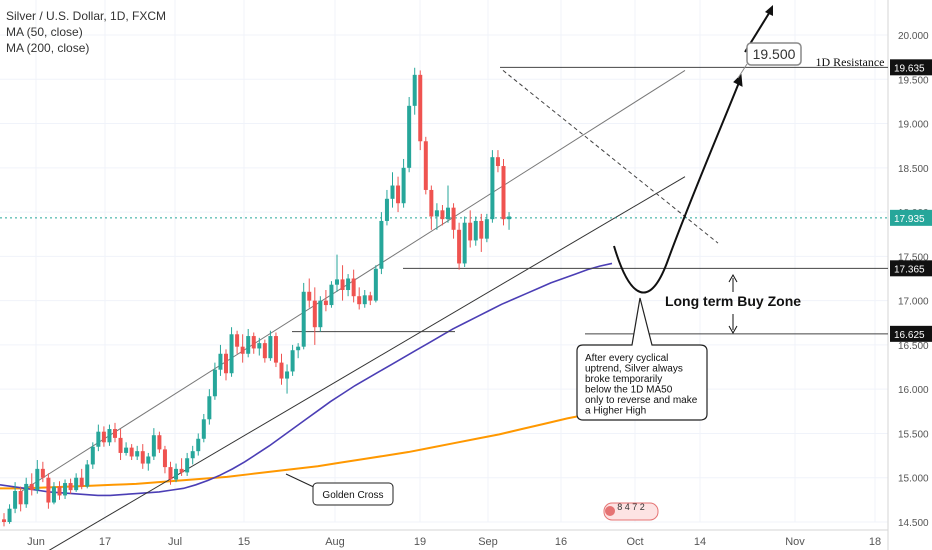  What do you see at coordinates (353, 494) in the screenshot?
I see `golden-cross-box` at bounding box center [353, 494].